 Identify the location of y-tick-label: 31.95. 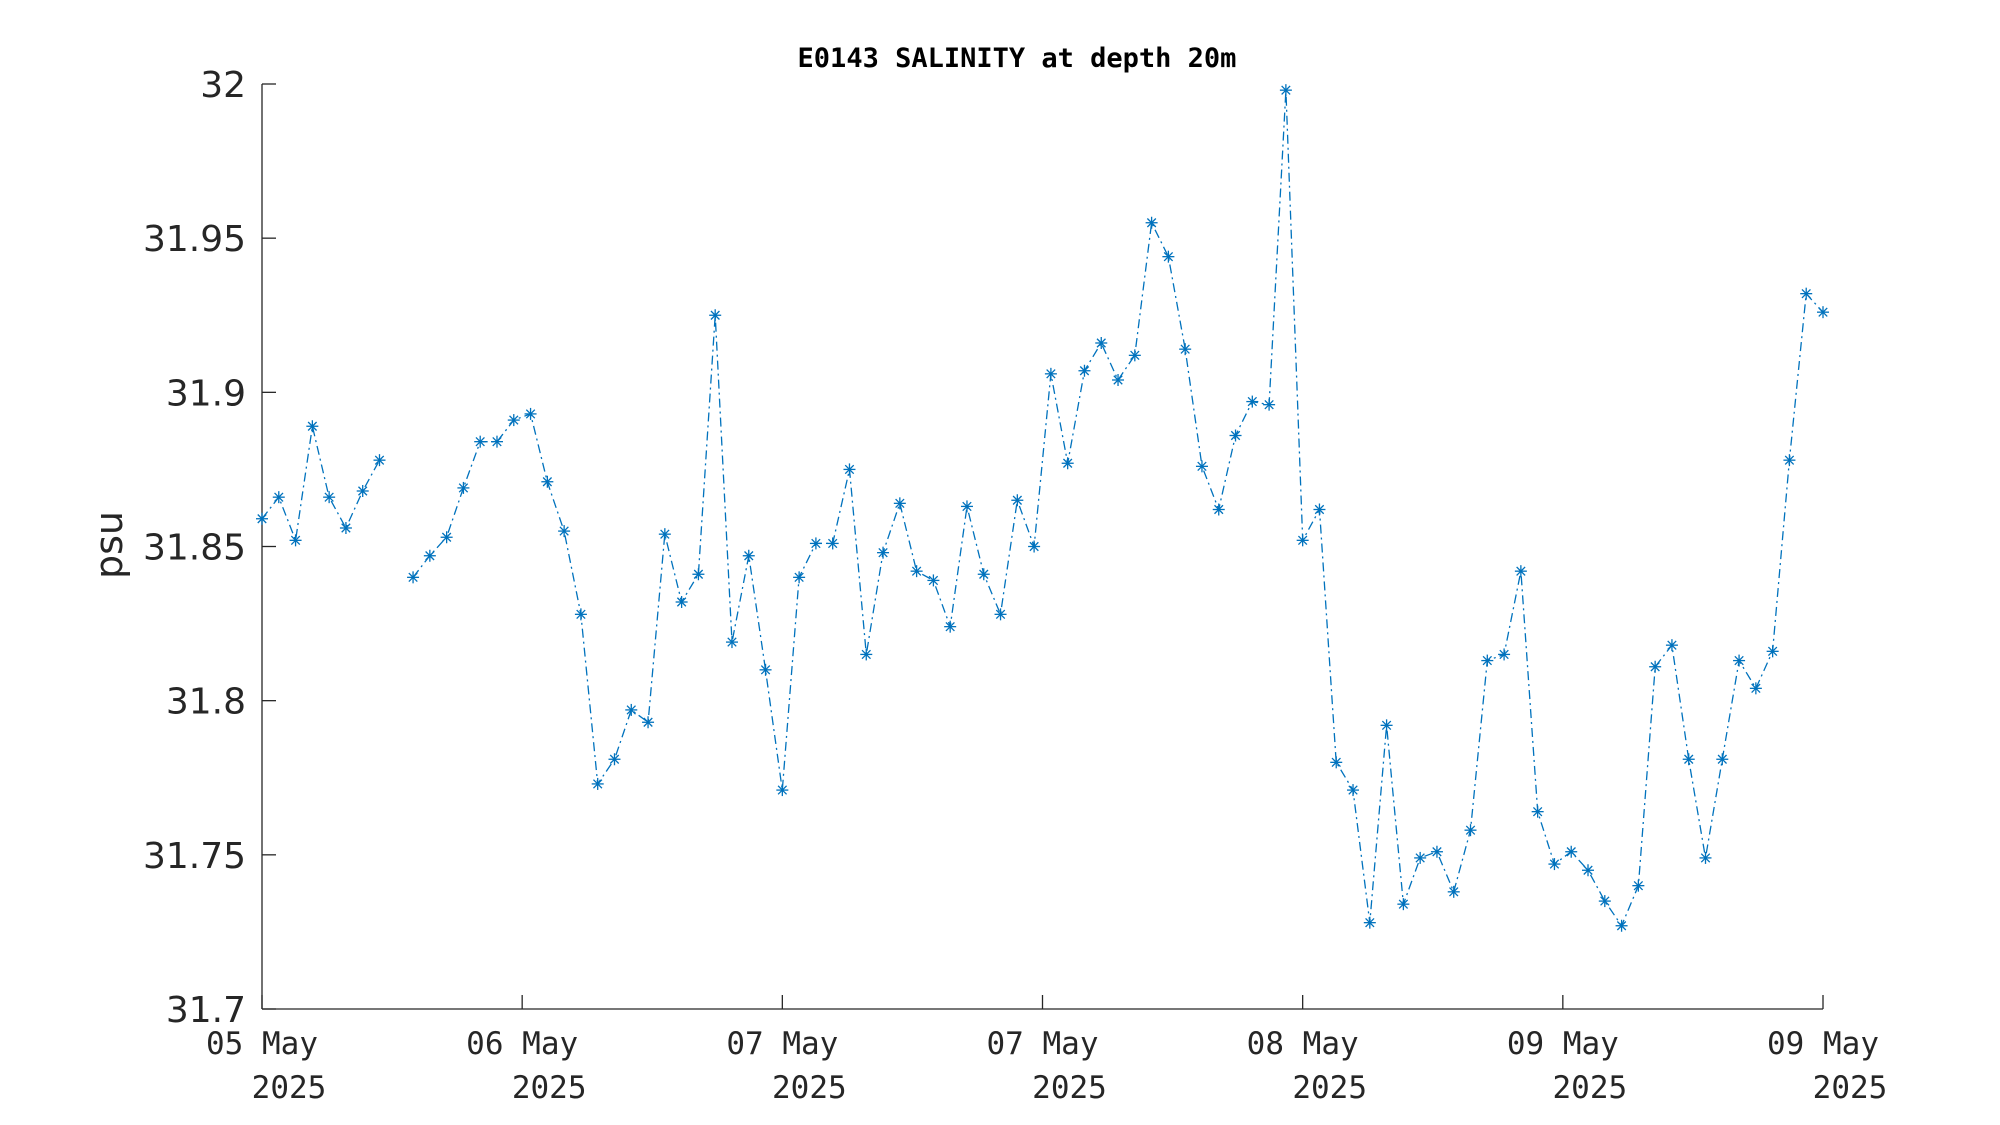
(194, 239).